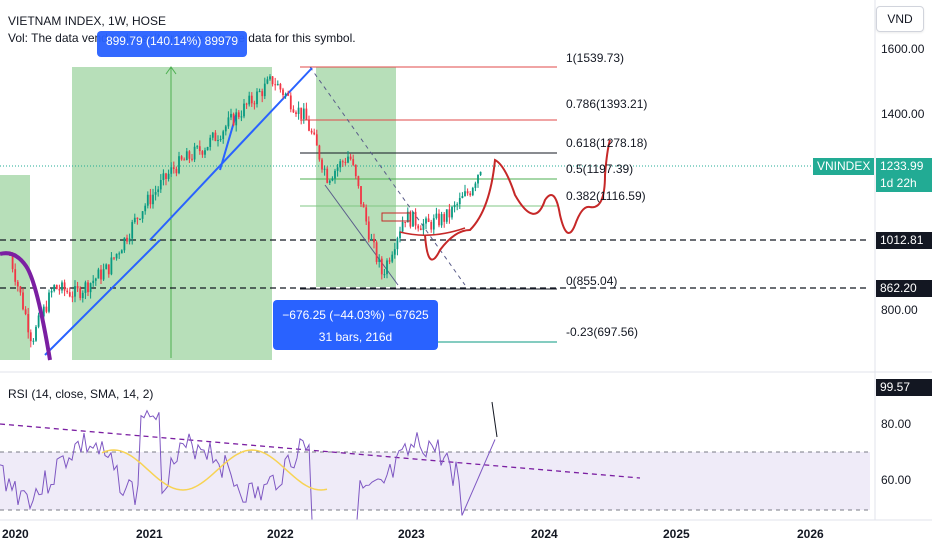 This screenshot has height=550, width=932. What do you see at coordinates (355, 337) in the screenshot?
I see `measure-line2: 31 bars, 216d` at bounding box center [355, 337].